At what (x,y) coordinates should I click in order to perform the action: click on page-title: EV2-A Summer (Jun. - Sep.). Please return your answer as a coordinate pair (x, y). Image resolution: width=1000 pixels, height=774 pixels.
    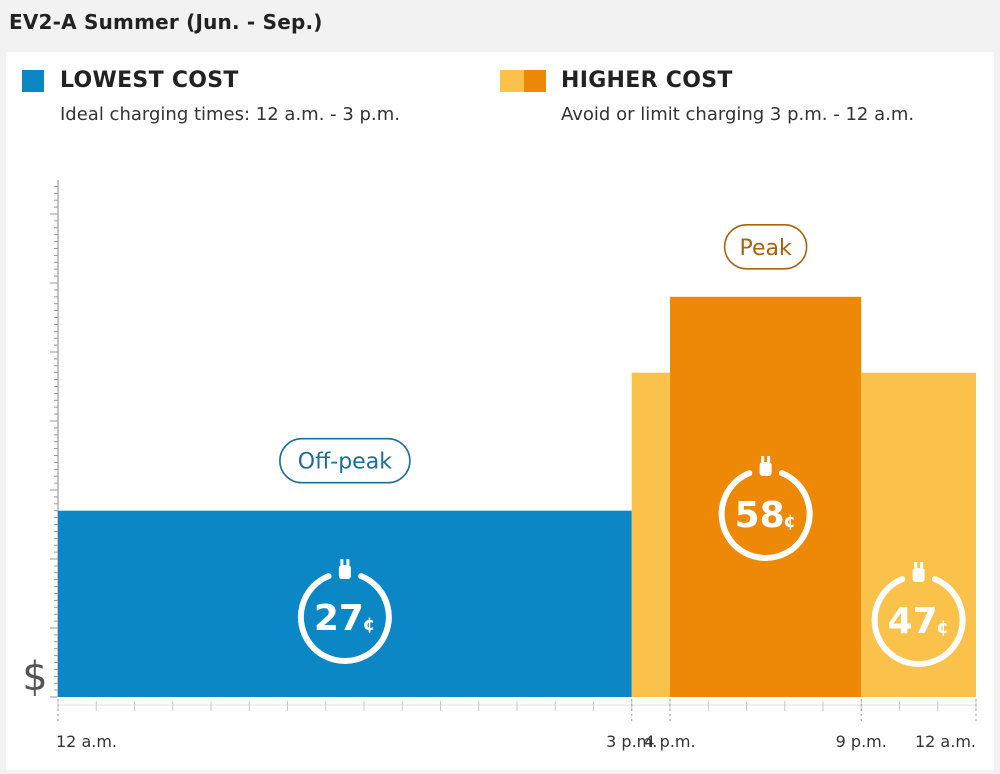
    Looking at the image, I should click on (166, 22).